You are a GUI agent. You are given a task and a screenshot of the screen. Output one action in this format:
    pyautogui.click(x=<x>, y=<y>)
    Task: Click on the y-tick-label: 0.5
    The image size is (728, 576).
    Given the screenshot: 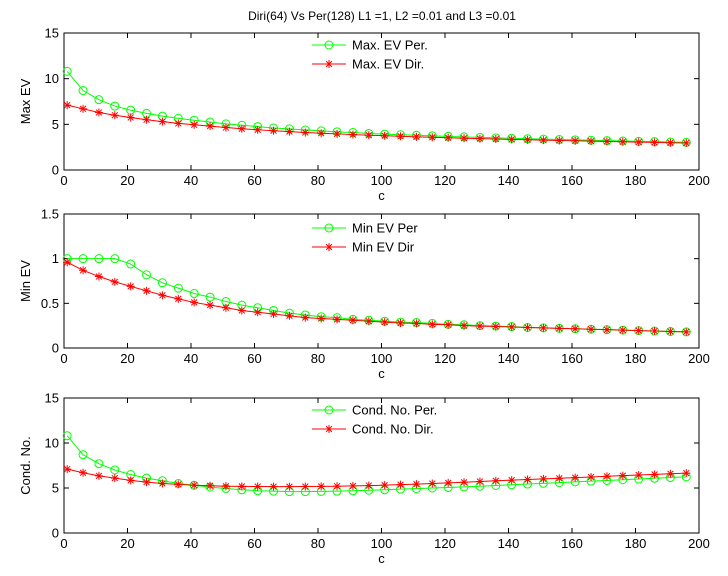 What is the action you would take?
    pyautogui.click(x=50, y=303)
    